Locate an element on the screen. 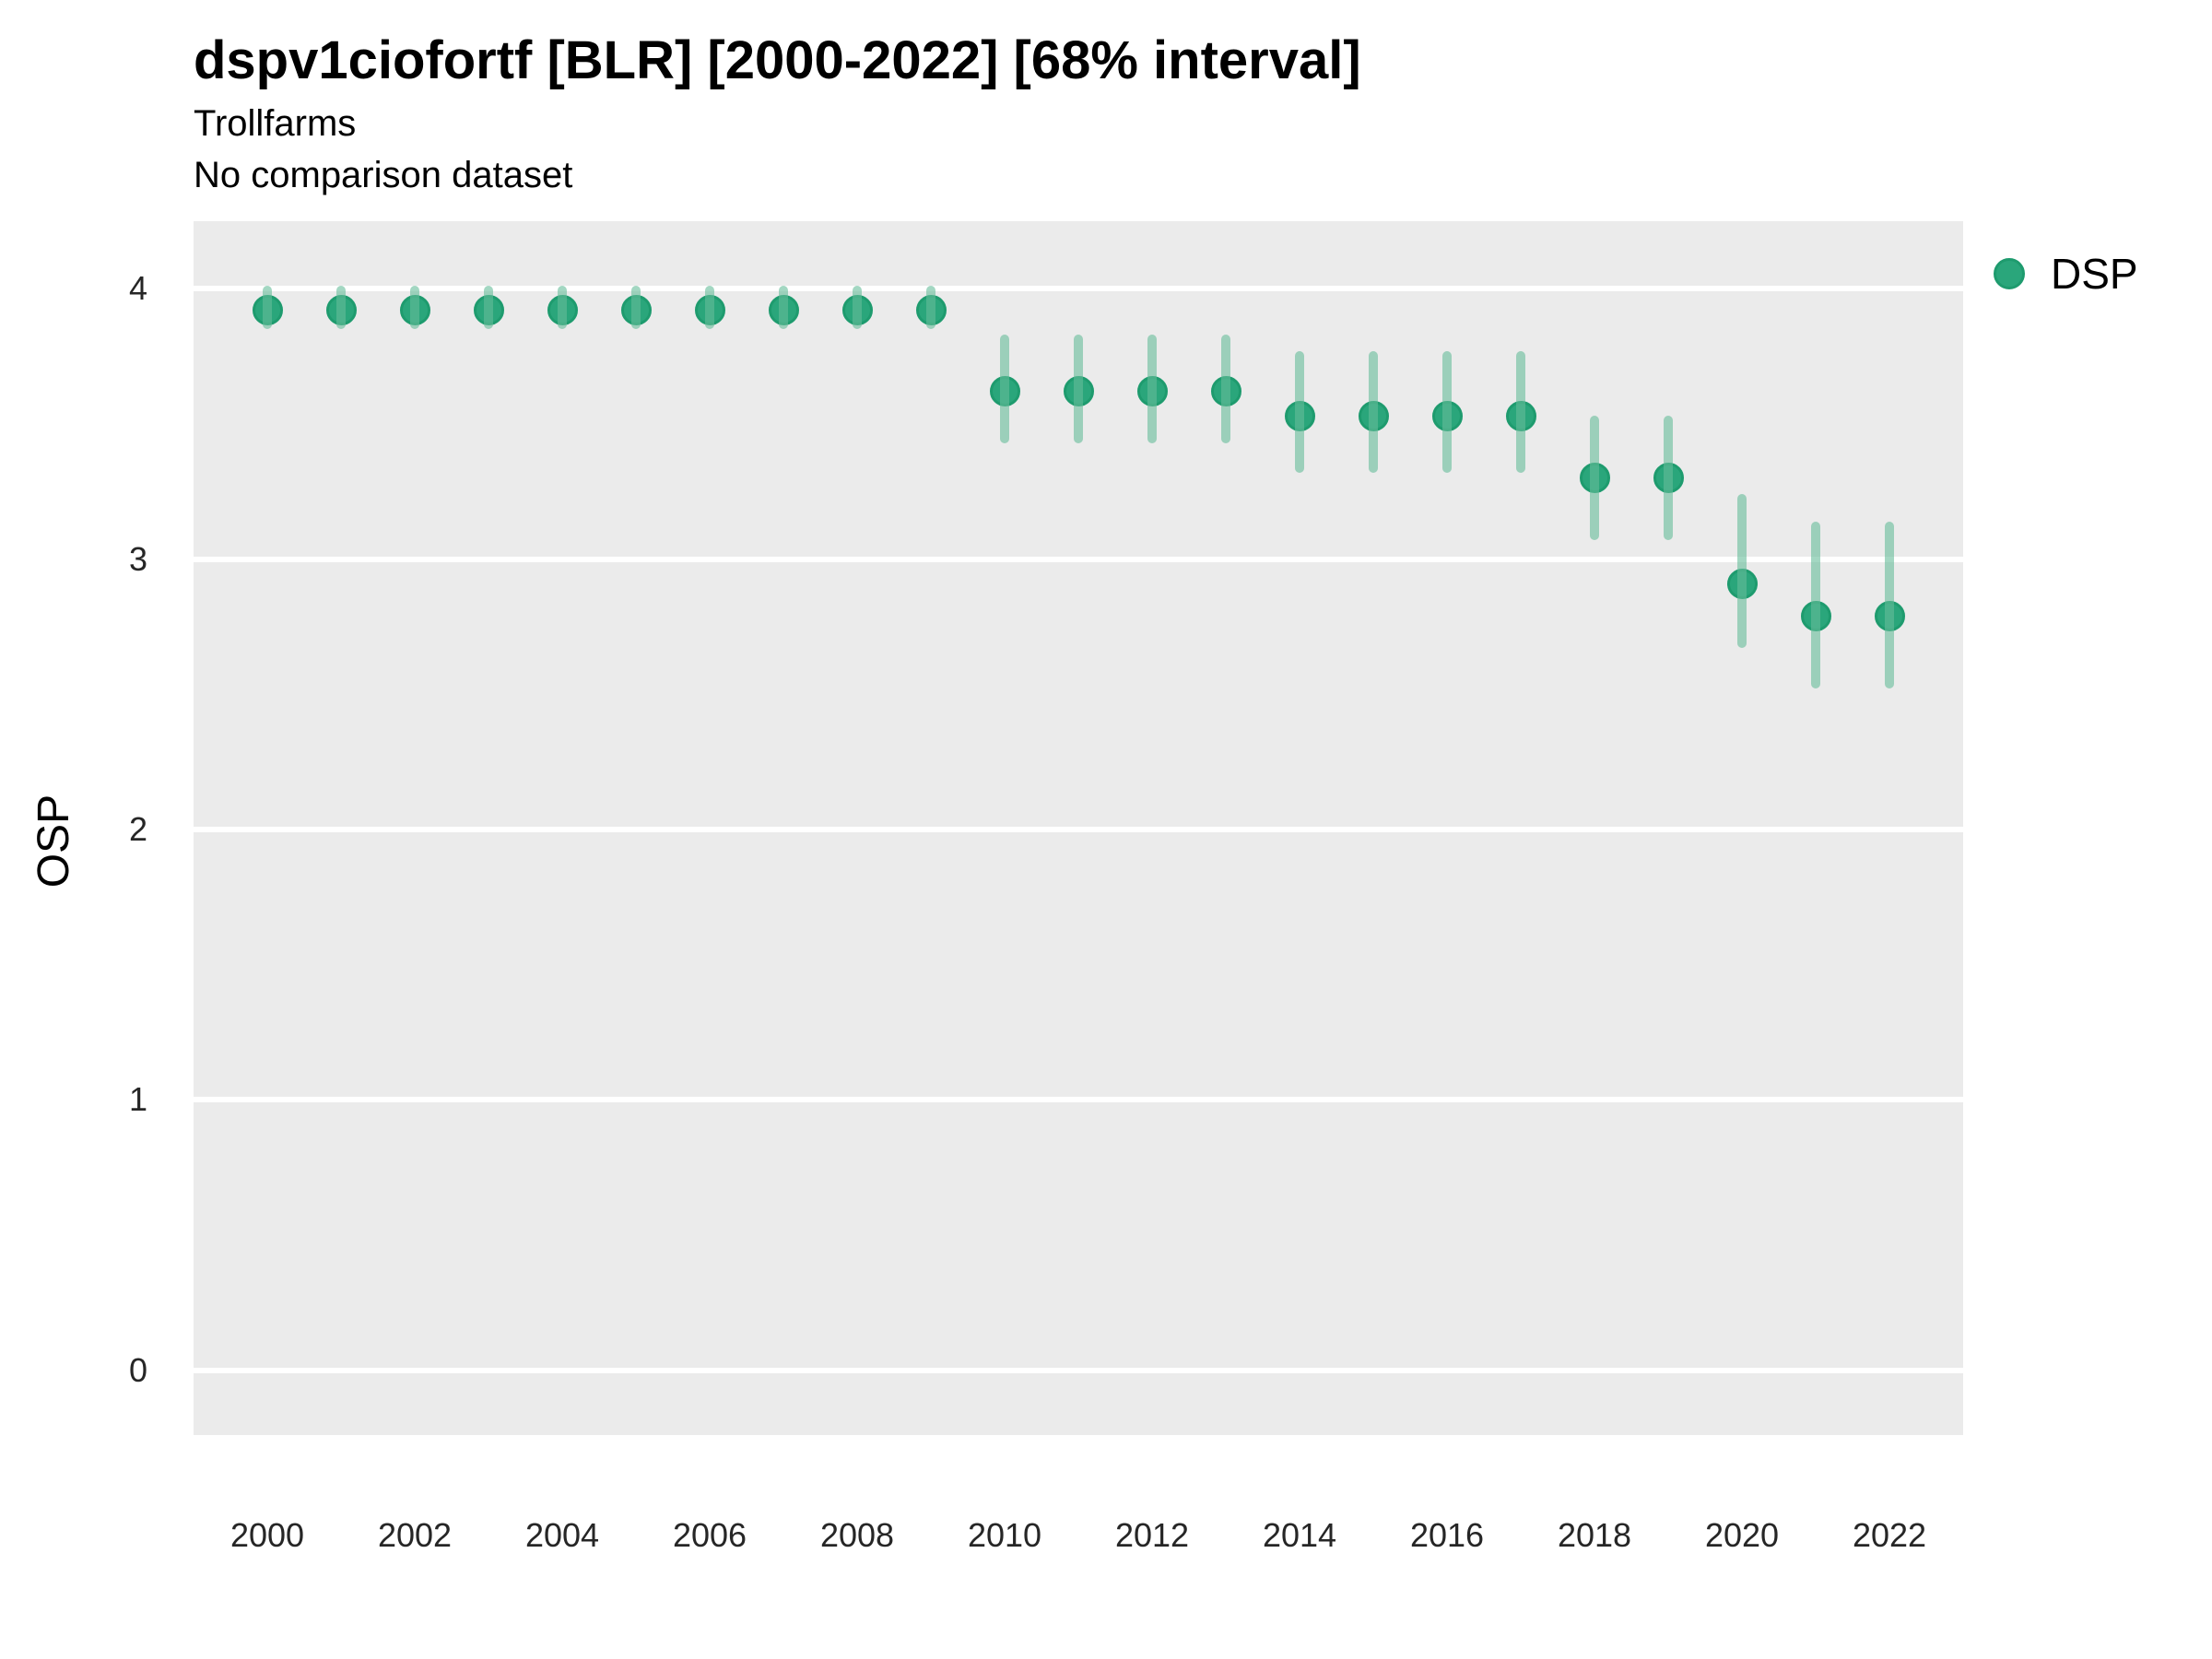  x-tick-label: 2020 is located at coordinates (1742, 1535).